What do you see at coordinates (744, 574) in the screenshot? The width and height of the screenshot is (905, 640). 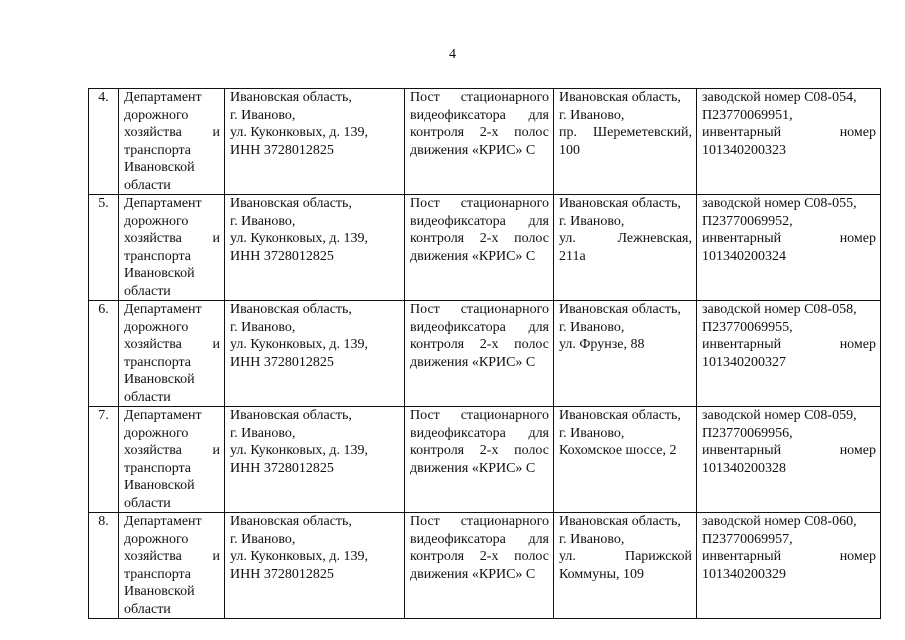 I see `cell-line: 101340200329` at bounding box center [744, 574].